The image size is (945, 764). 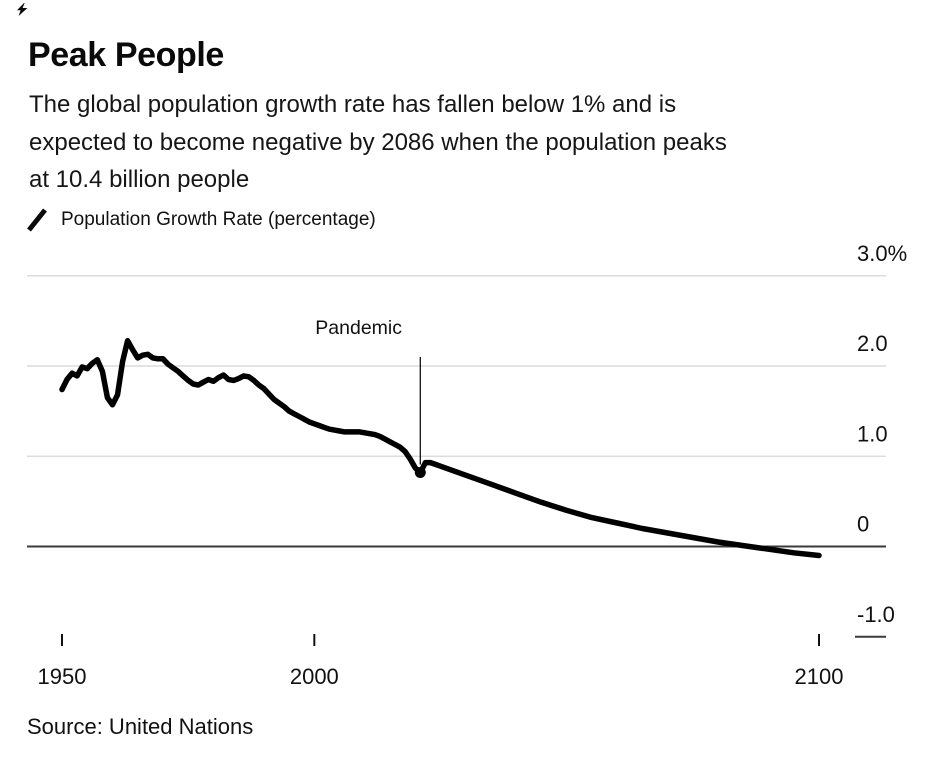 I want to click on y-axis-label: 3.0%, so click(x=882, y=253).